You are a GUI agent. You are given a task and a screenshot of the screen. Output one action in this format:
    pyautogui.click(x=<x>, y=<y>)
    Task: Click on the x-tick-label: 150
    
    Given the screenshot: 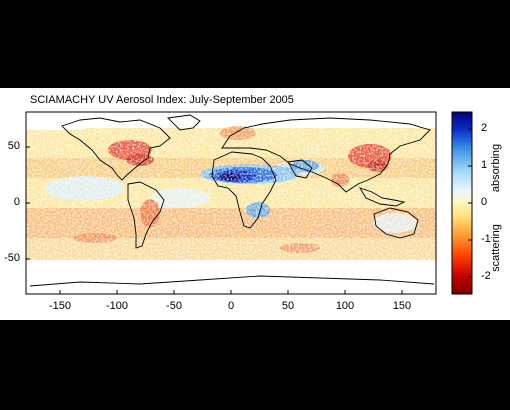 What is the action you would take?
    pyautogui.click(x=402, y=306)
    